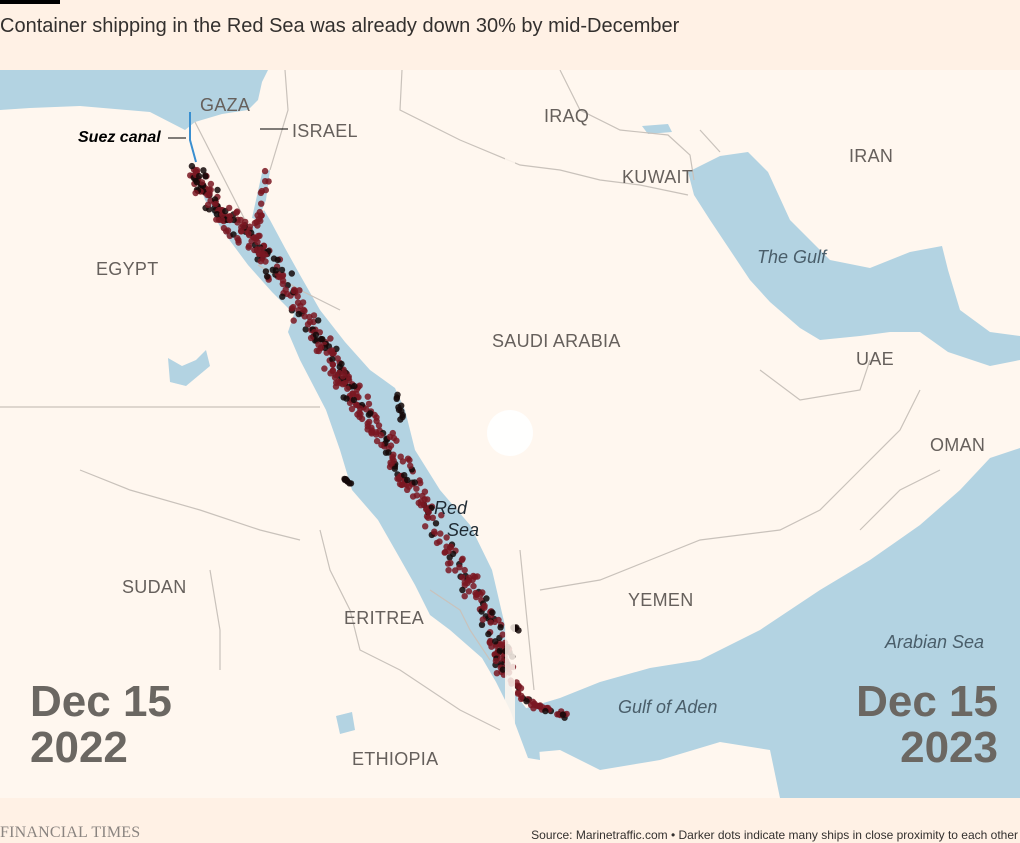 The height and width of the screenshot is (843, 1020). What do you see at coordinates (556, 341) in the screenshot?
I see `label-saudi-arabia: SAUDI ARABIA` at bounding box center [556, 341].